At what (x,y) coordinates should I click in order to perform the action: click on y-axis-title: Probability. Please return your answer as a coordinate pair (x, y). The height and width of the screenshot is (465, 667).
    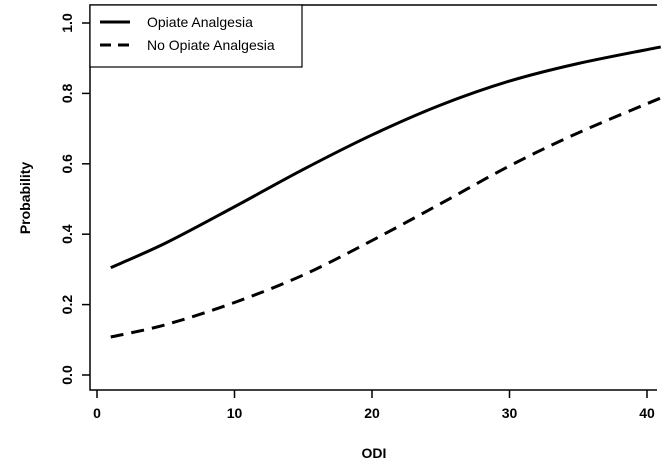
    Looking at the image, I should click on (25, 198).